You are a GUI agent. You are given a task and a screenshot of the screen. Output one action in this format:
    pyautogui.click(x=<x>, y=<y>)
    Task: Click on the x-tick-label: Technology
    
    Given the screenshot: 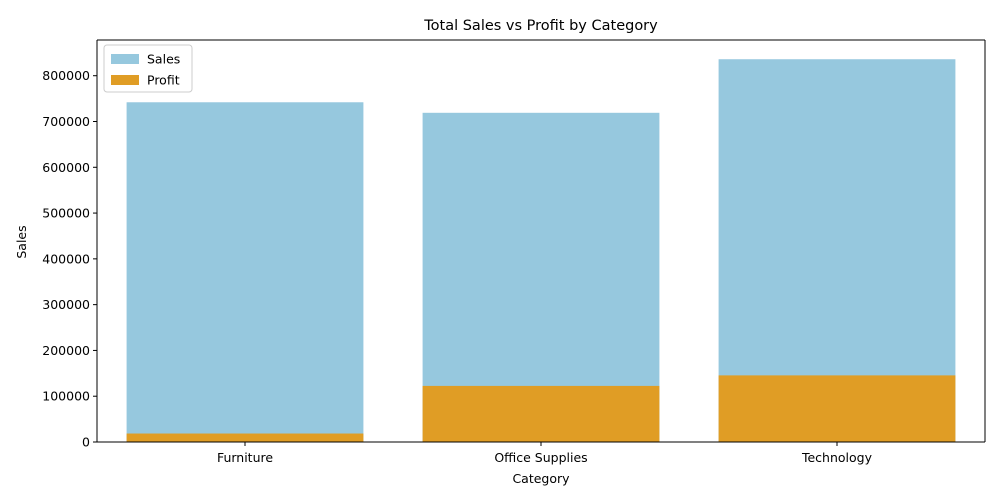 What is the action you would take?
    pyautogui.click(x=837, y=457)
    